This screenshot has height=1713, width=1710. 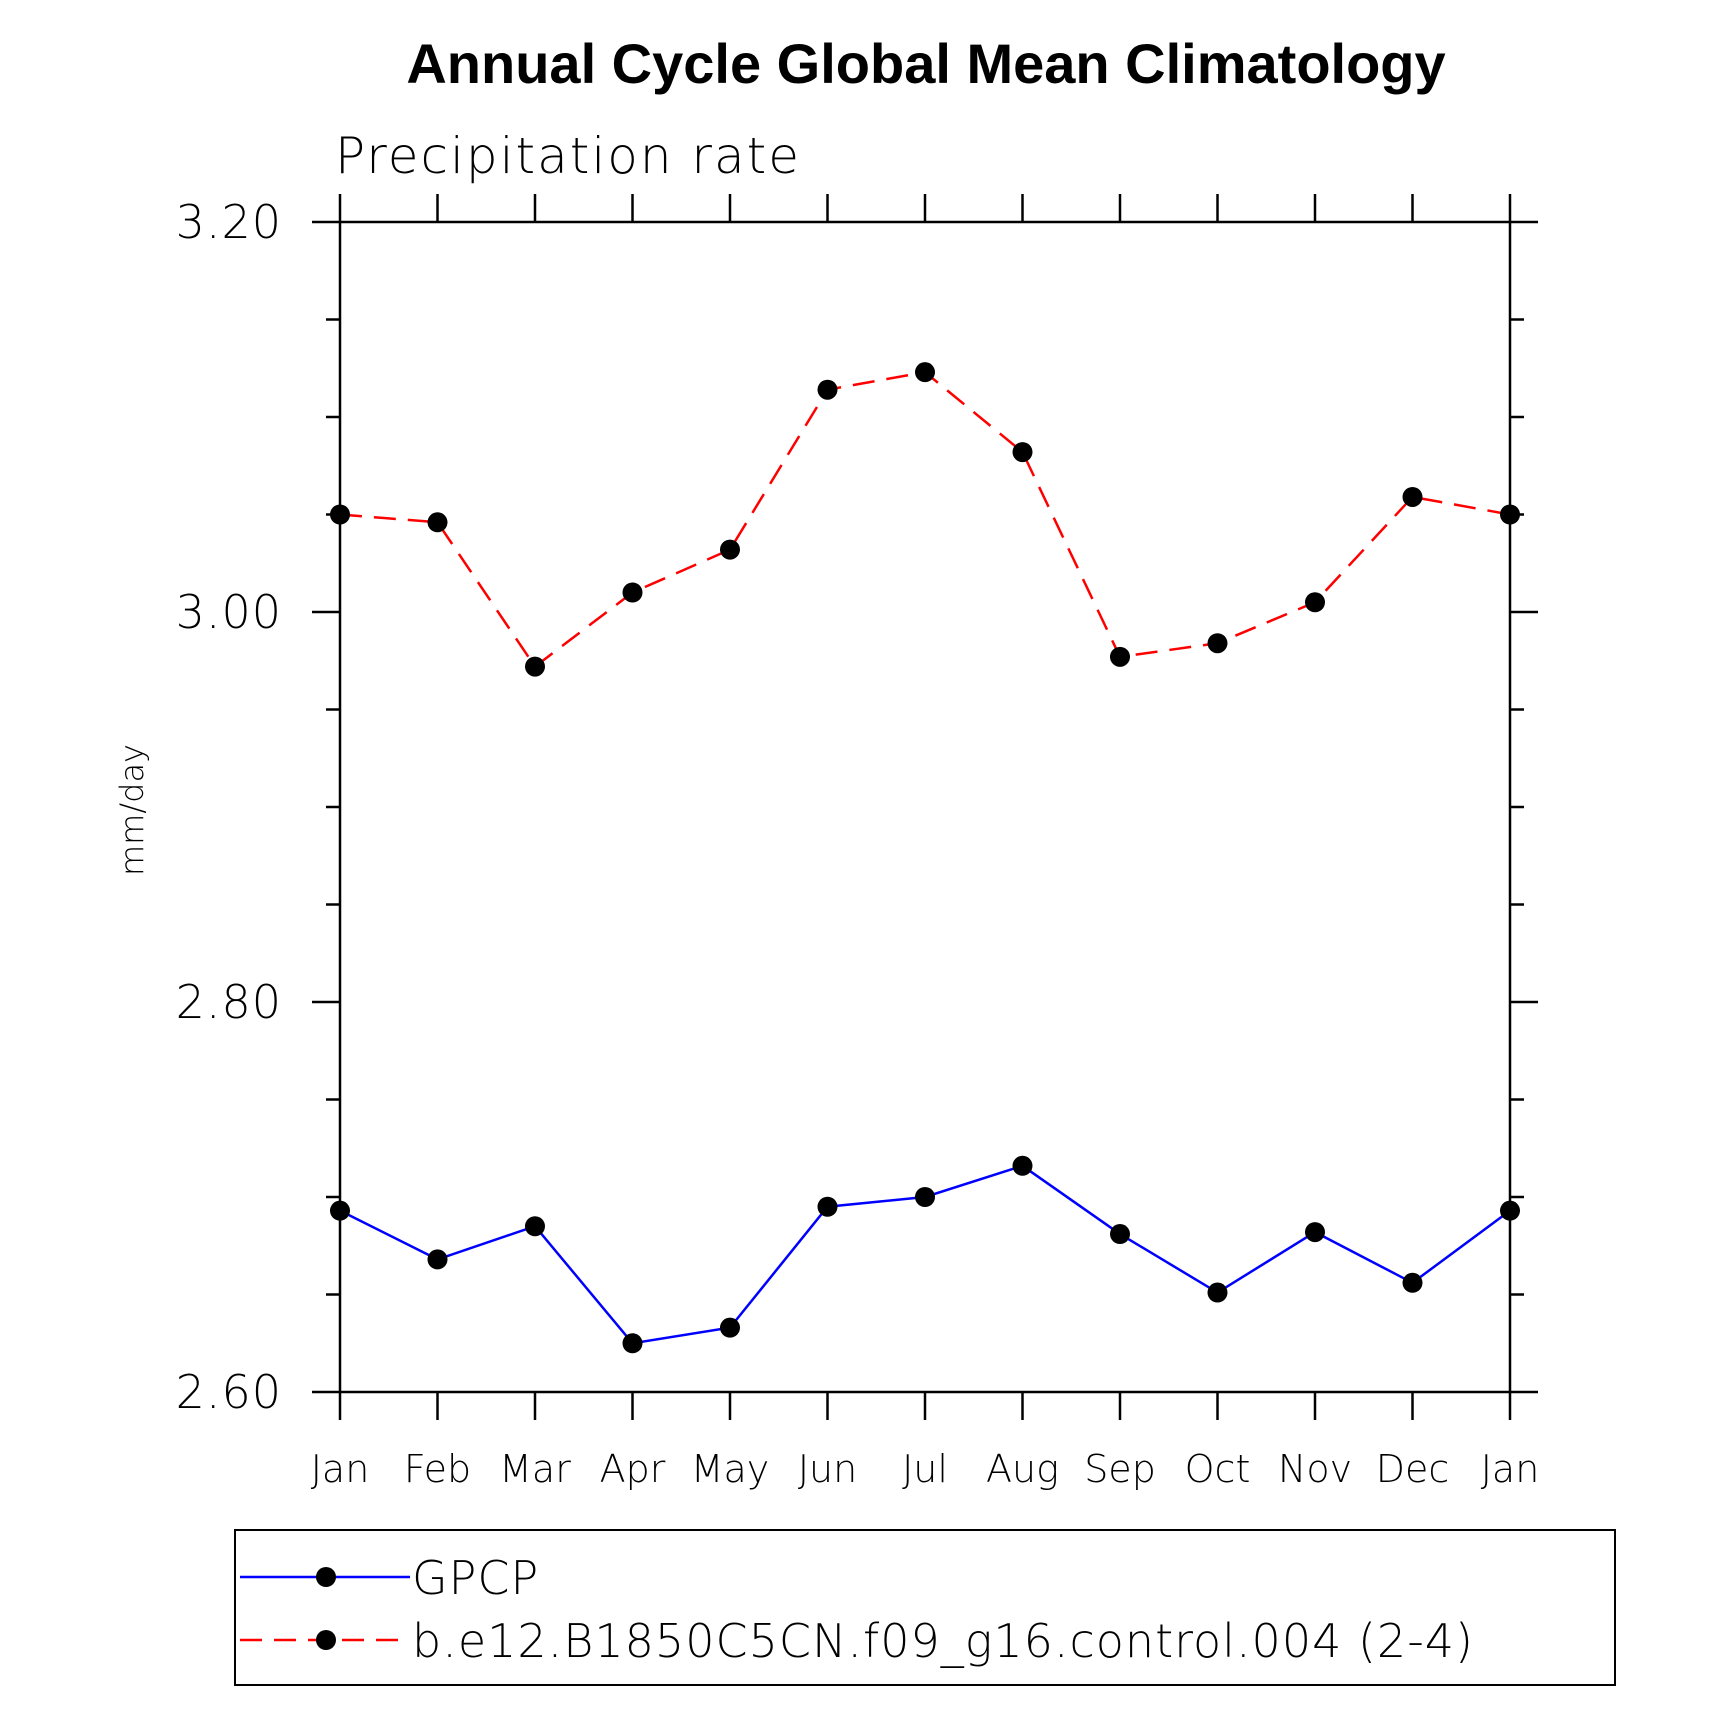 What do you see at coordinates (229, 222) in the screenshot?
I see `y-tick-label: 3.20` at bounding box center [229, 222].